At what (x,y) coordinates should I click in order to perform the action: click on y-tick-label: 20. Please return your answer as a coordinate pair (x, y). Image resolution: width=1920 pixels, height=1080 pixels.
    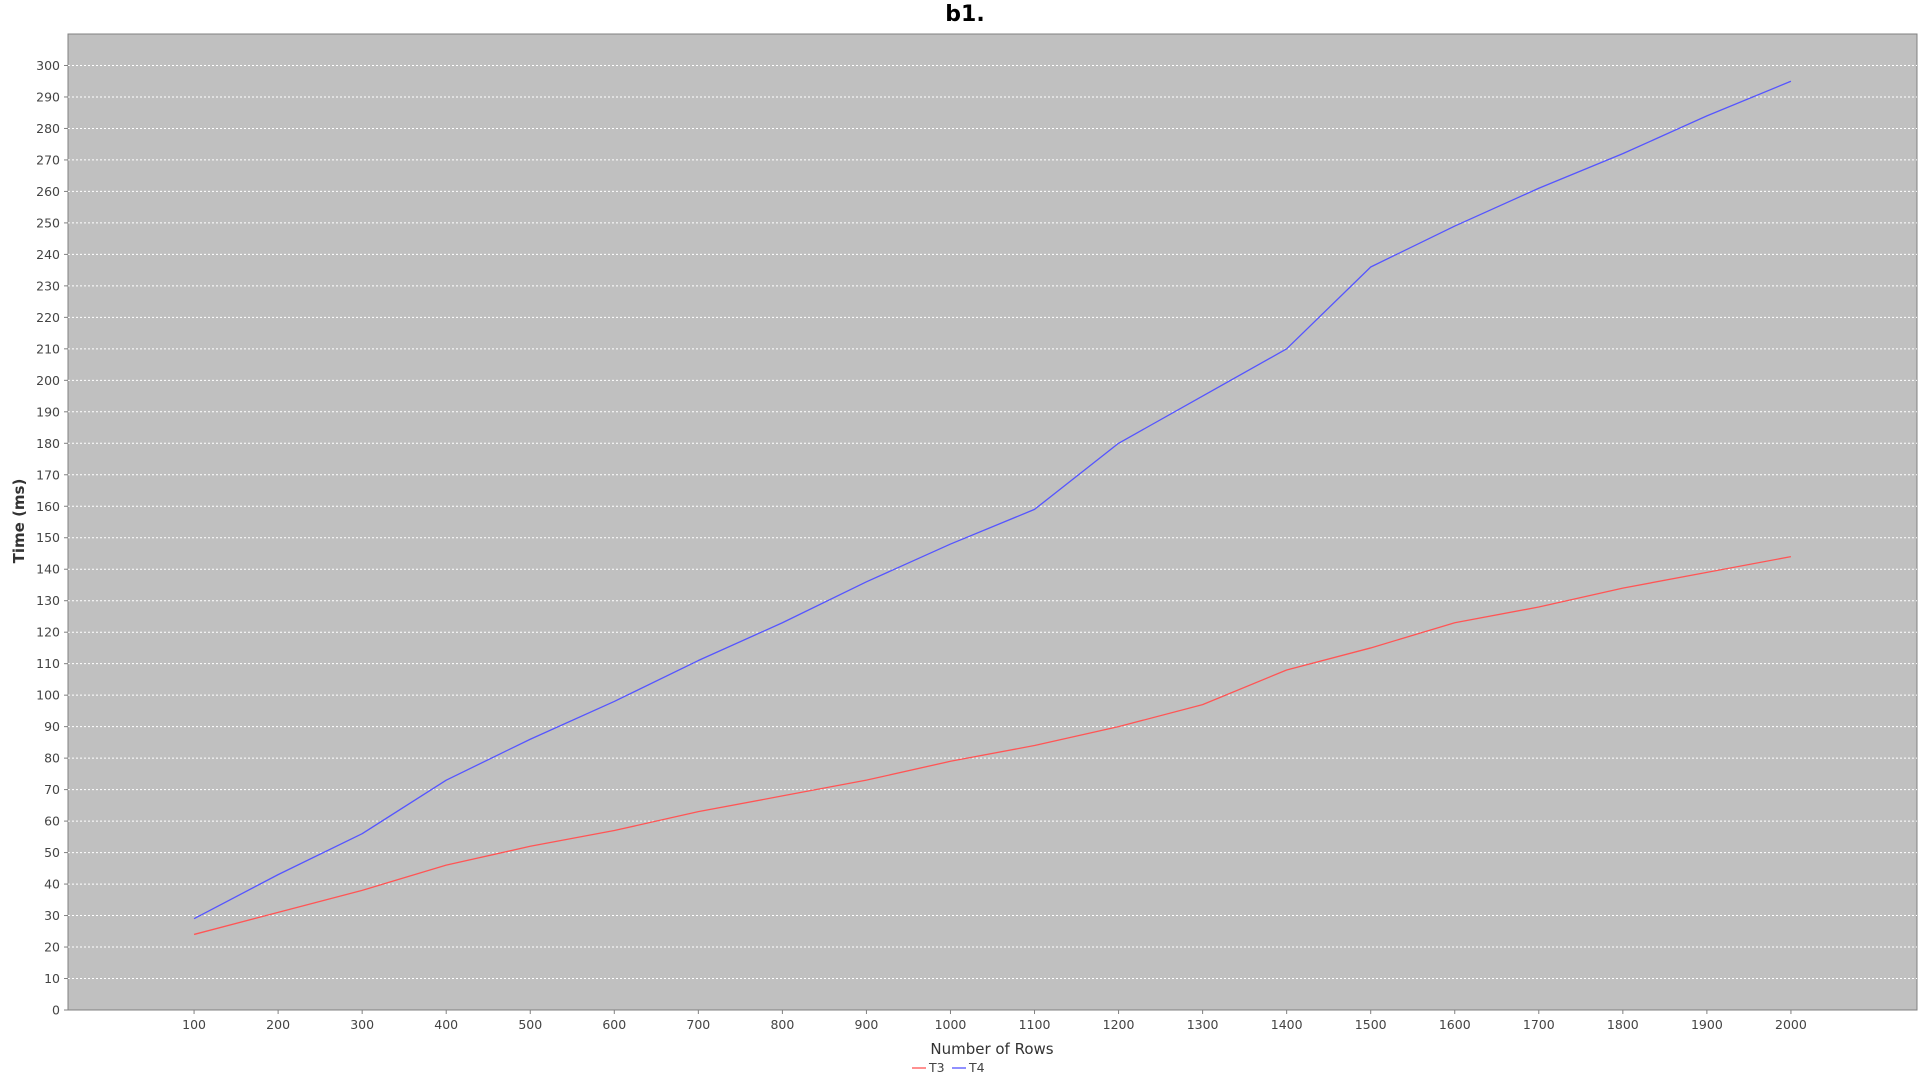
    Looking at the image, I should click on (52, 947).